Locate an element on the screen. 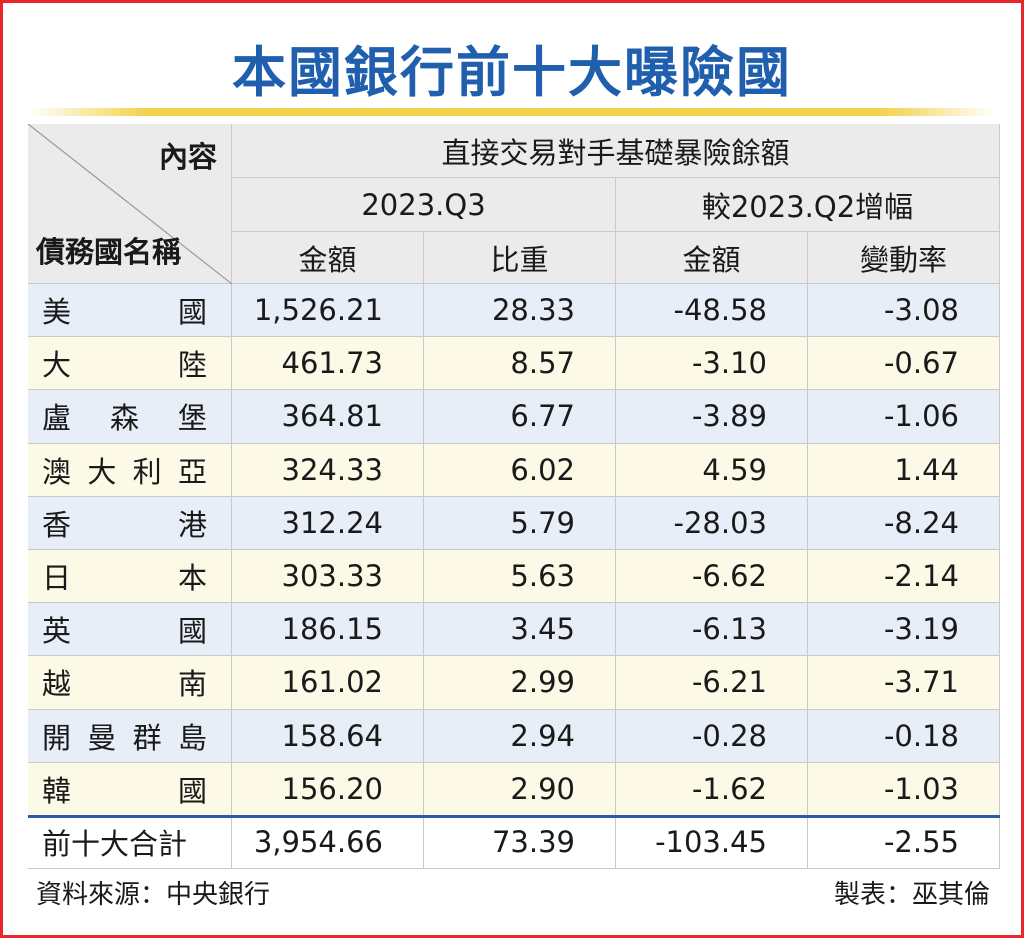 The height and width of the screenshot is (938, 1024). table-row-amount-cell: 324.33 is located at coordinates (328, 470).